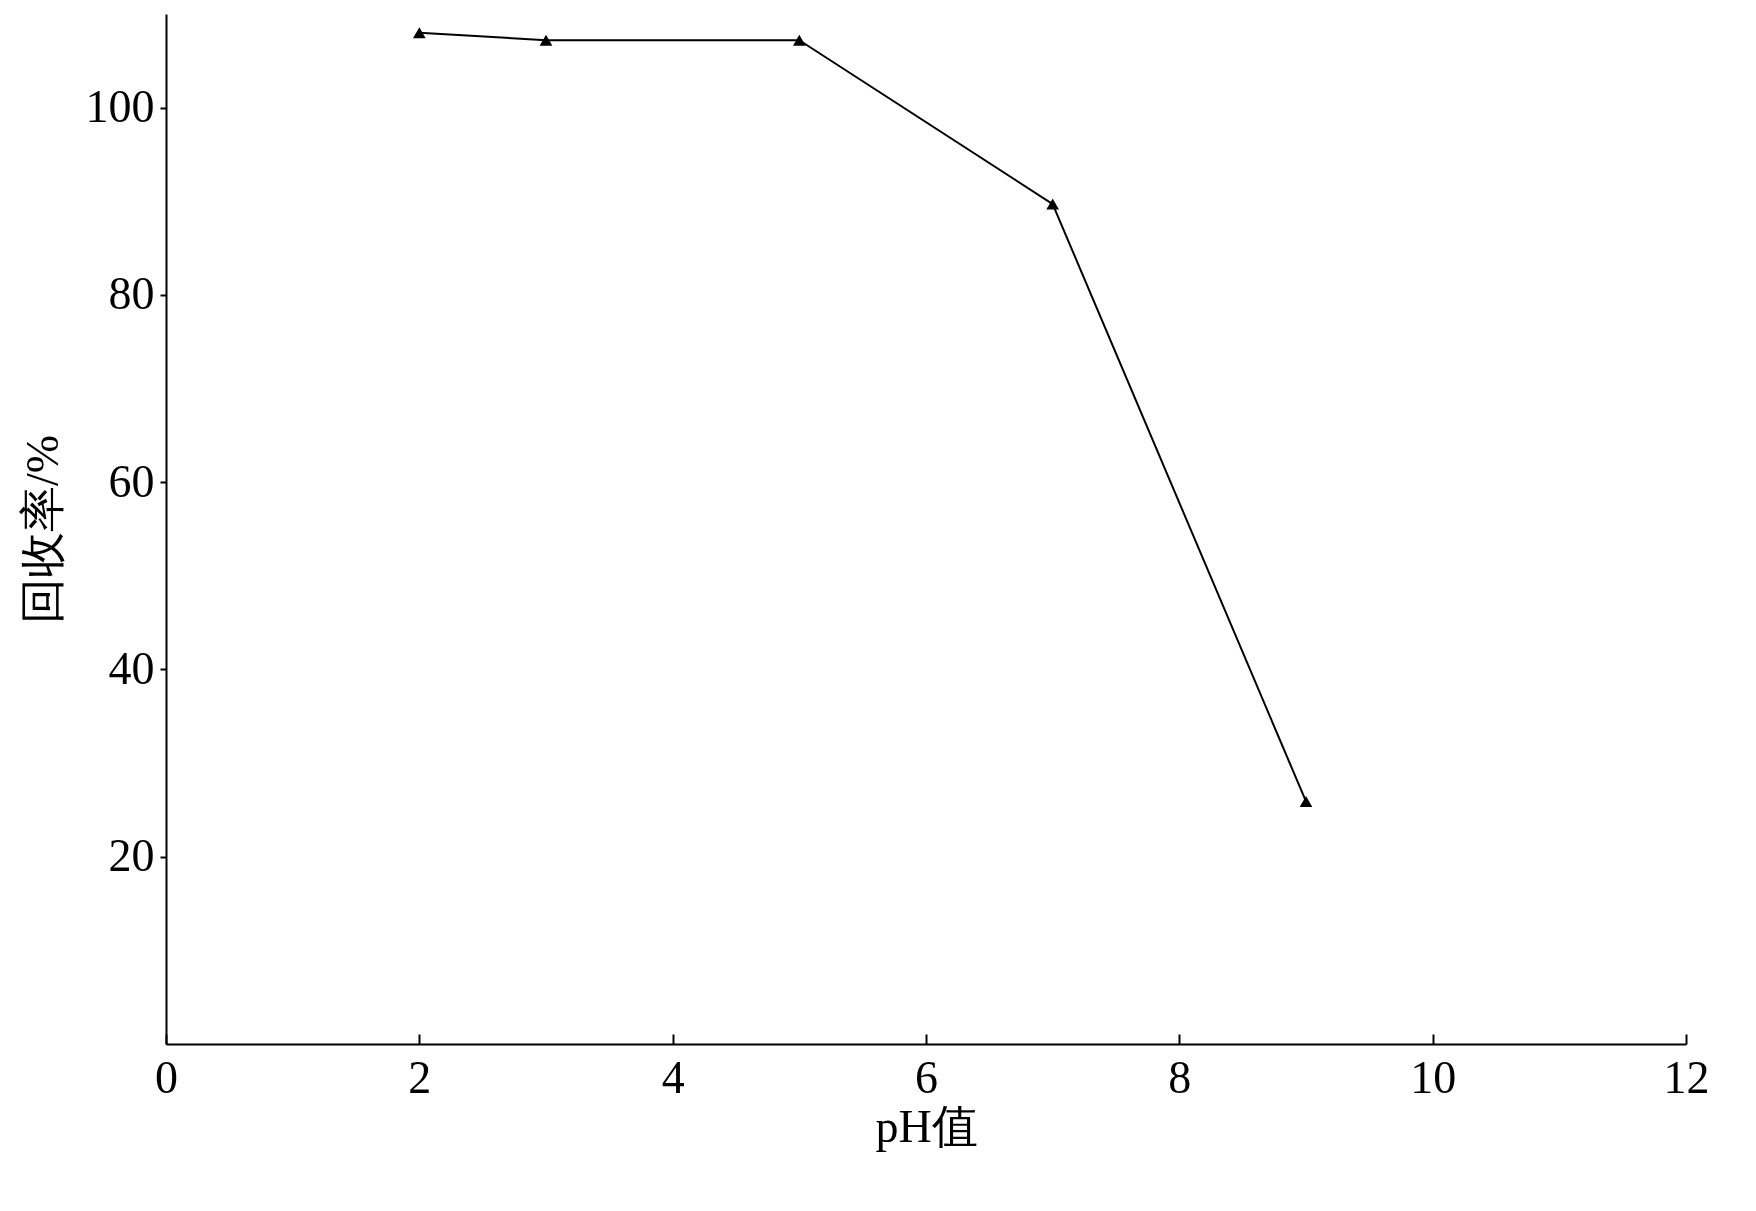  What do you see at coordinates (131, 668) in the screenshot?
I see `y-tick-label: 40` at bounding box center [131, 668].